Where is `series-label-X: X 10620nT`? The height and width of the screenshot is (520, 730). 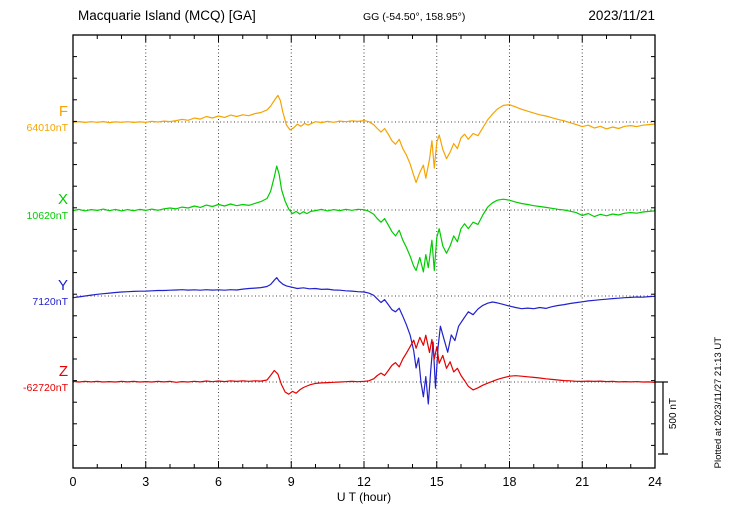 series-label-X: X 10620nT is located at coordinates (34, 206).